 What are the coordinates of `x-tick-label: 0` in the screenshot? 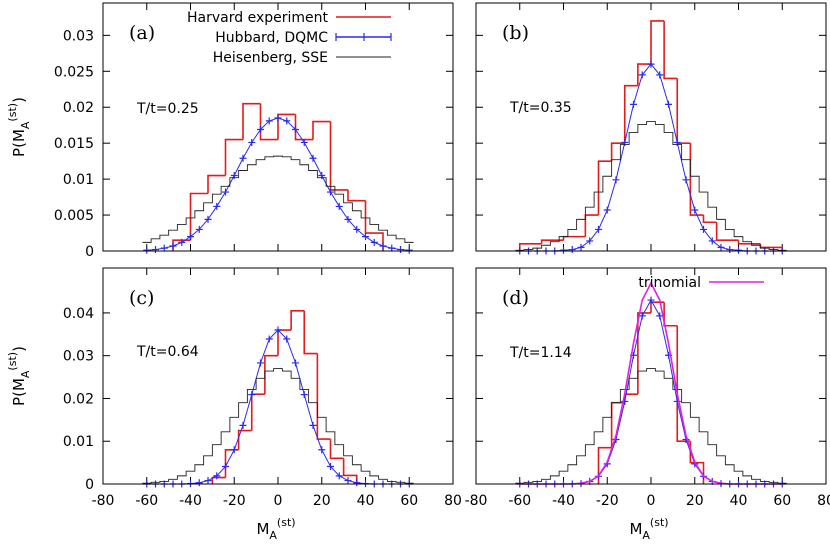 It's located at (651, 501).